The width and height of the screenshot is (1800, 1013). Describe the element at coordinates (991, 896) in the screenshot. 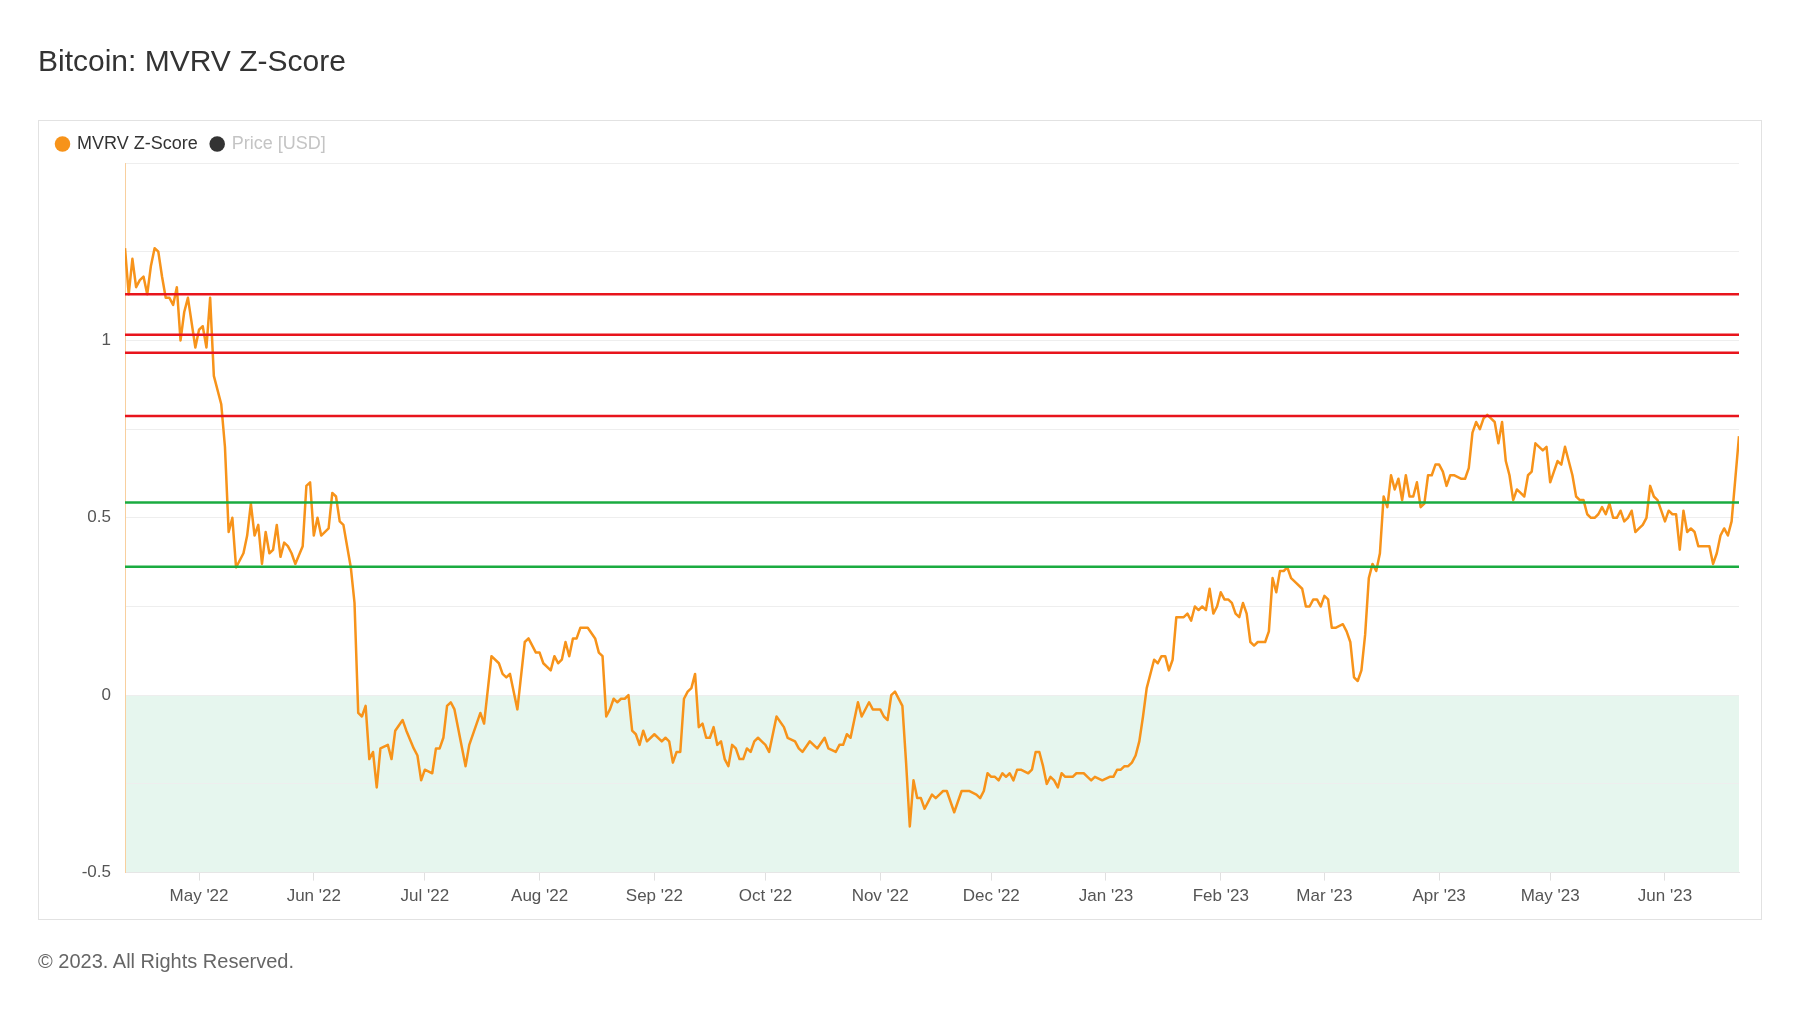

I see `x-tick-label: Dec '22` at that location.